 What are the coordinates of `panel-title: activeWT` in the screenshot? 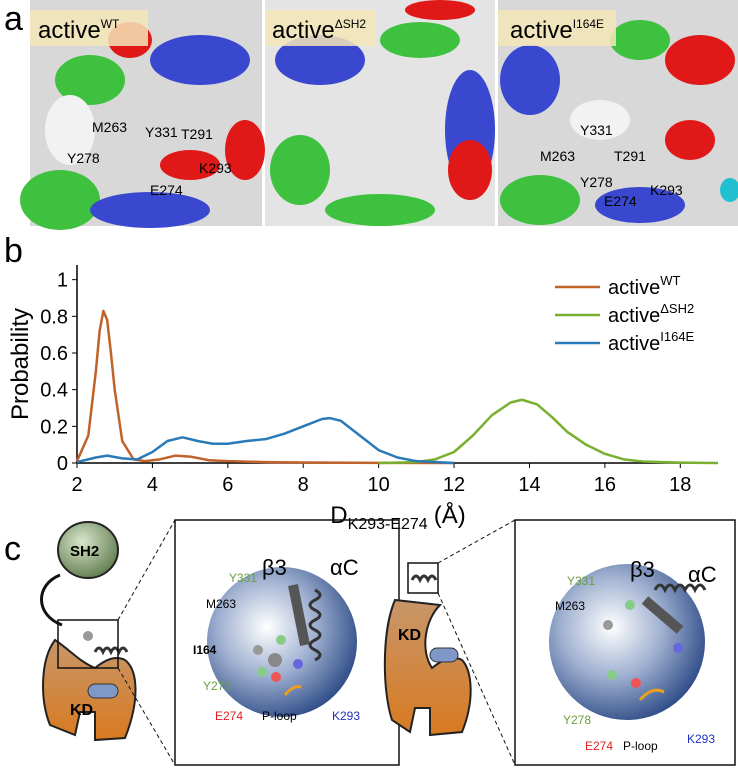 It's located at (89, 28).